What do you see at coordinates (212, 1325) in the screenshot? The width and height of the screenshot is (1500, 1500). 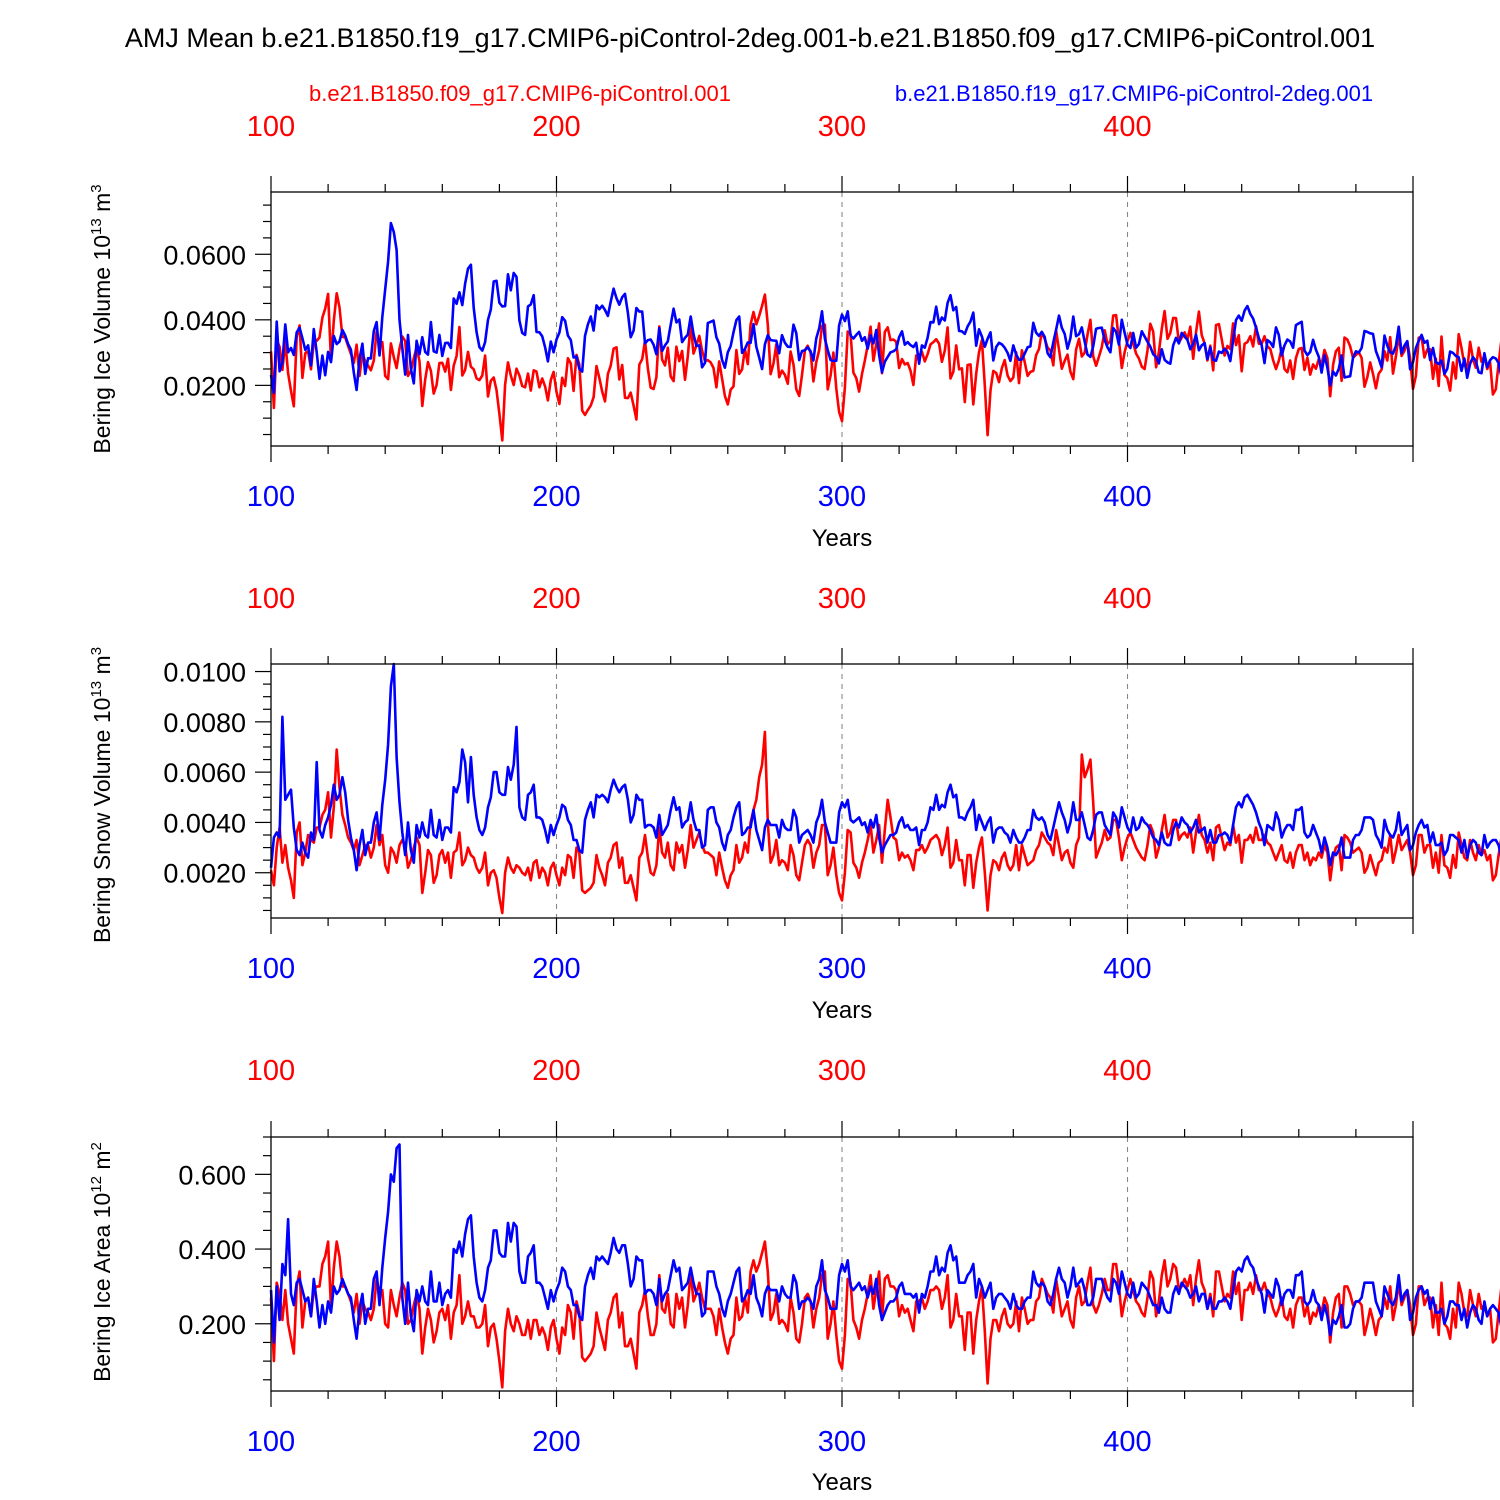 I see `ice-area-ytick-label: 0.200` at bounding box center [212, 1325].